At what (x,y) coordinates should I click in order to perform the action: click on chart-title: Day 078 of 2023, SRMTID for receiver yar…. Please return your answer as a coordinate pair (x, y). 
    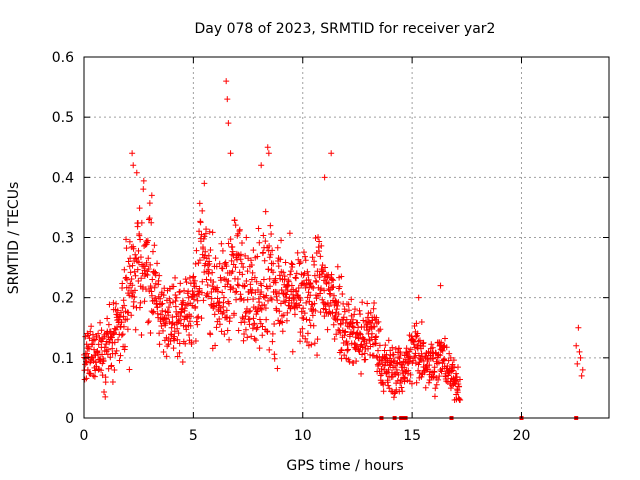
    Looking at the image, I should click on (345, 29).